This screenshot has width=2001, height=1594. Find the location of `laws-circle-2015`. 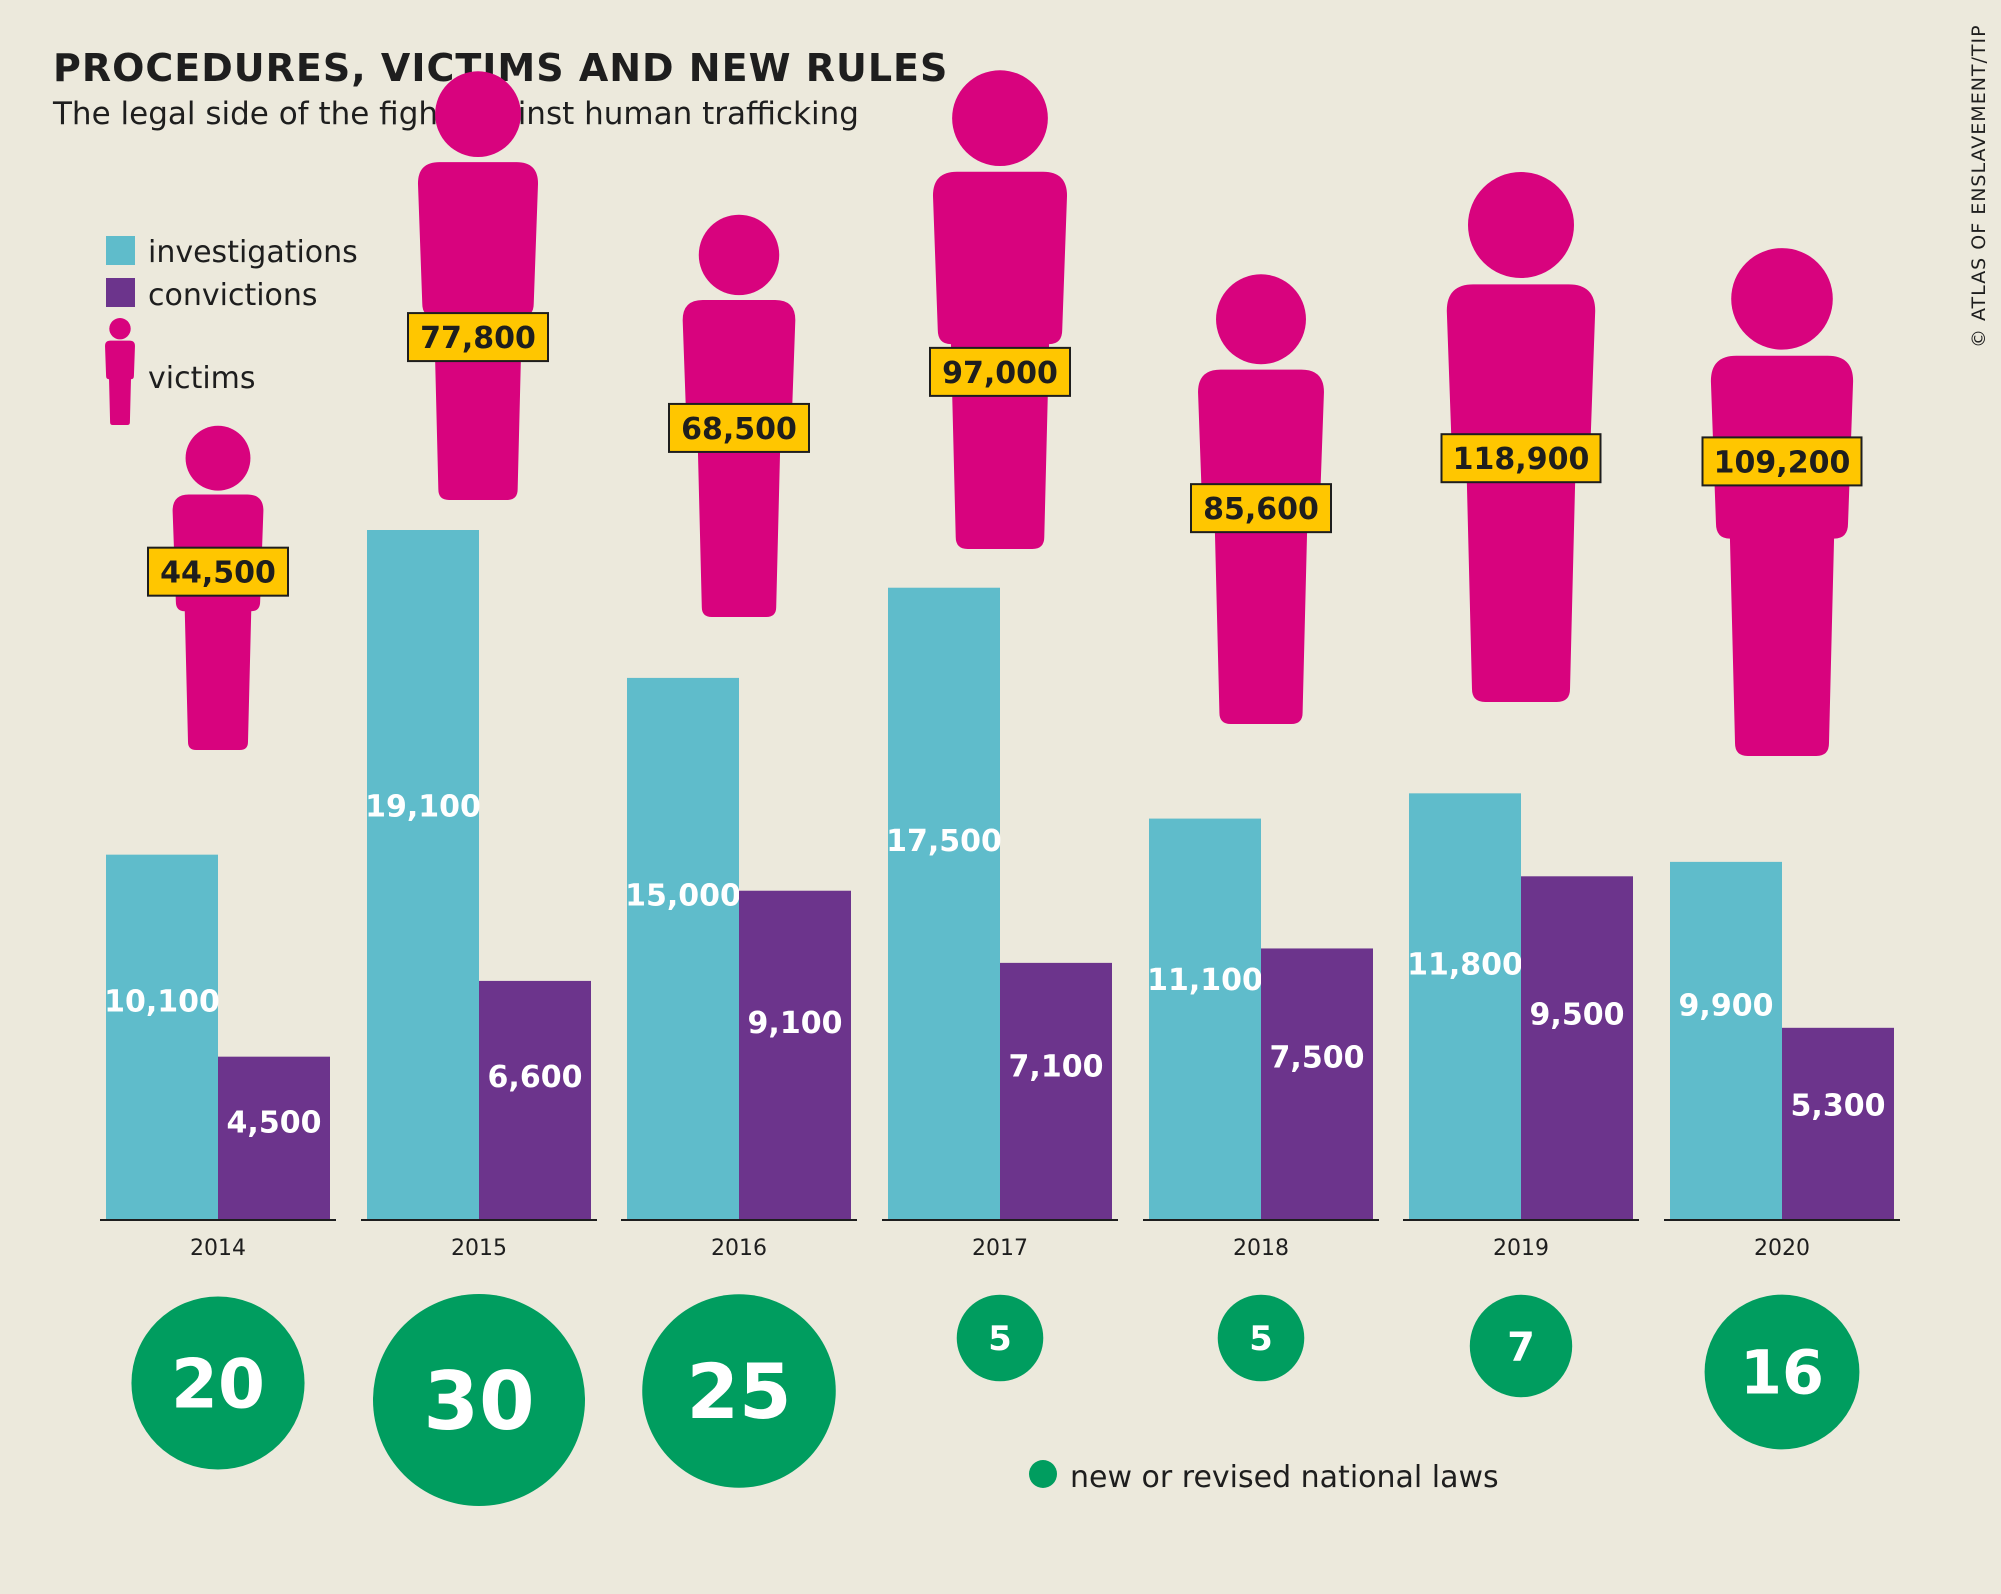

laws-circle-2015 is located at coordinates (479, 1400).